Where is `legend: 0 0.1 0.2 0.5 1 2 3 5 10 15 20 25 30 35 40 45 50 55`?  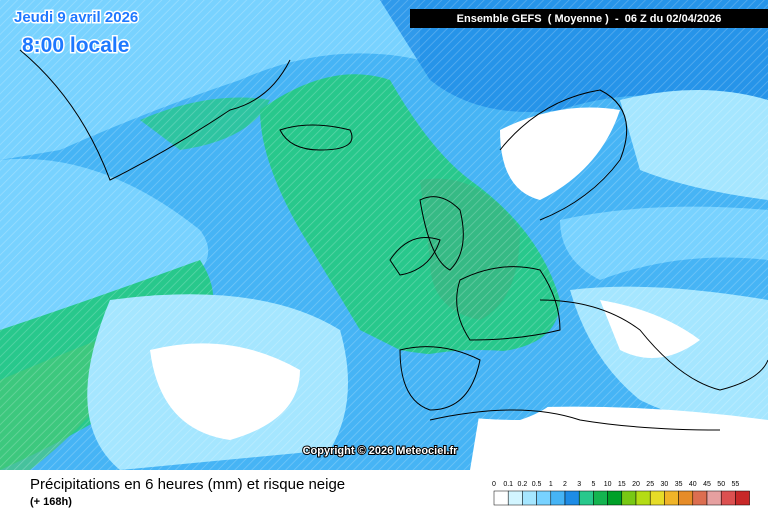
legend: 0 0.1 0.2 0.5 1 2 3 5 10 15 20 25 30 35 40 45 50 55 is located at coordinates (621, 493).